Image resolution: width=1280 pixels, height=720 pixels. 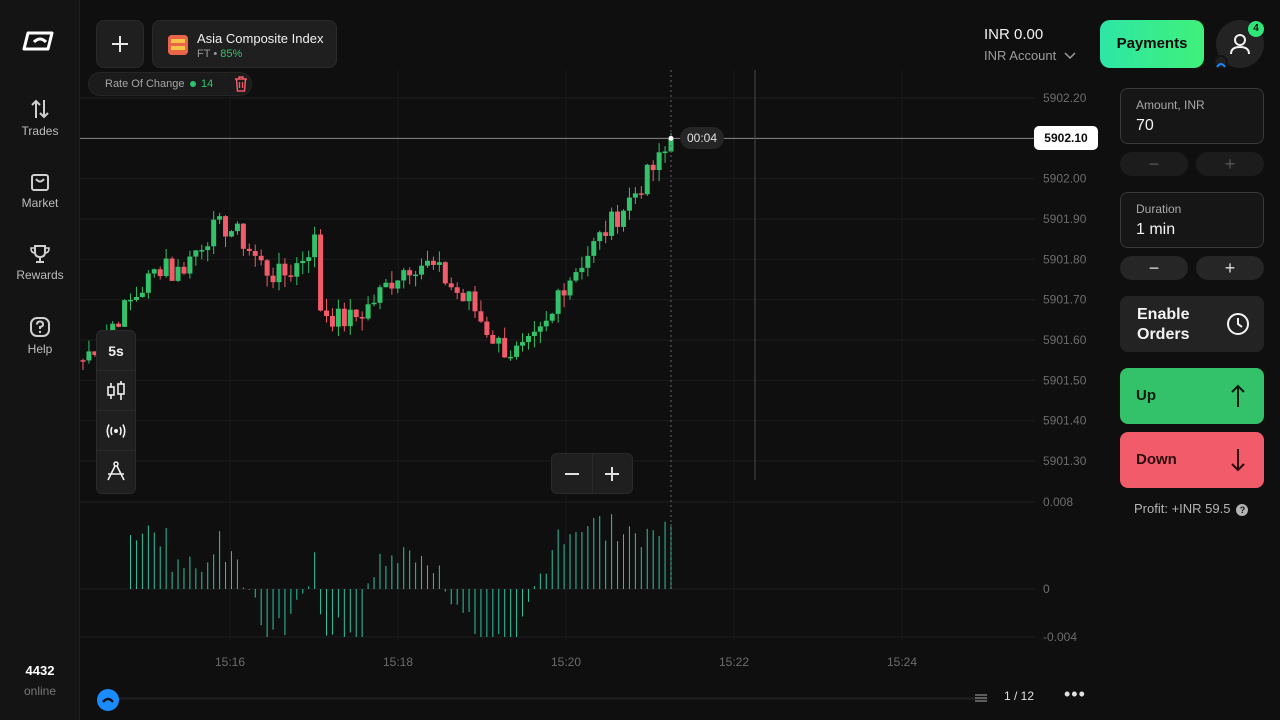 I want to click on asset-name: Asia Composite Index, so click(x=260, y=38).